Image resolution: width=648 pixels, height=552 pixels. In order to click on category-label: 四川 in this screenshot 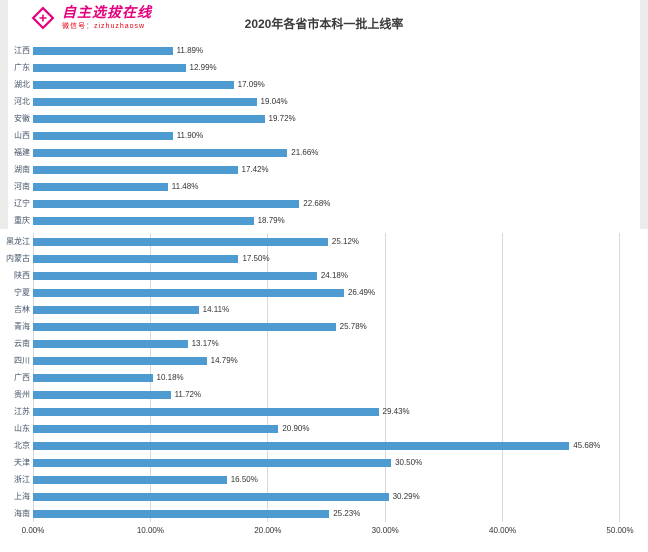, I will do `click(22, 360)`.